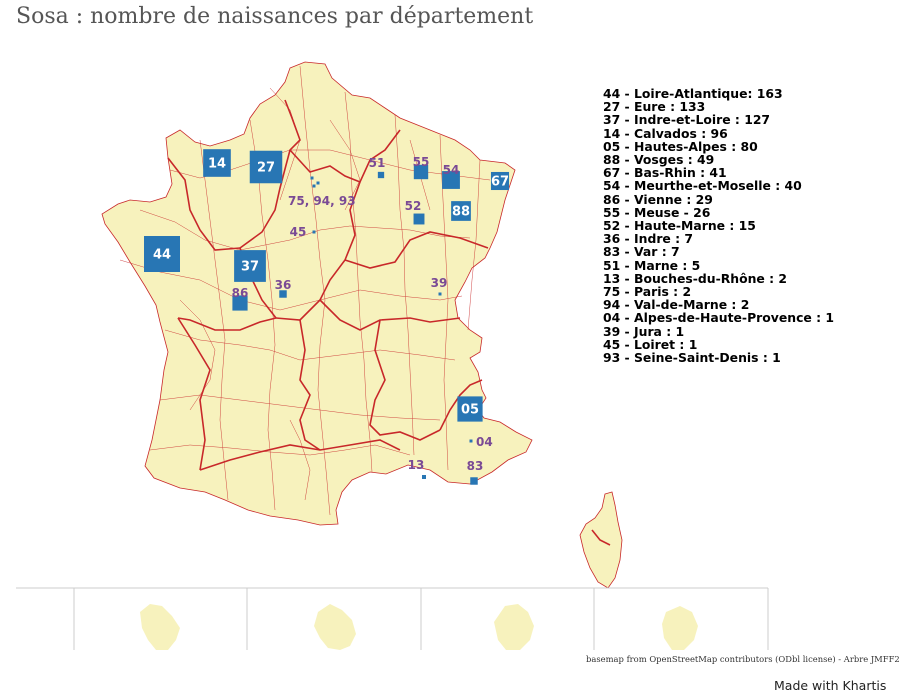 The height and width of the screenshot is (700, 900). What do you see at coordinates (641, 252) in the screenshot?
I see `legend-item: 83 - Var : 7` at bounding box center [641, 252].